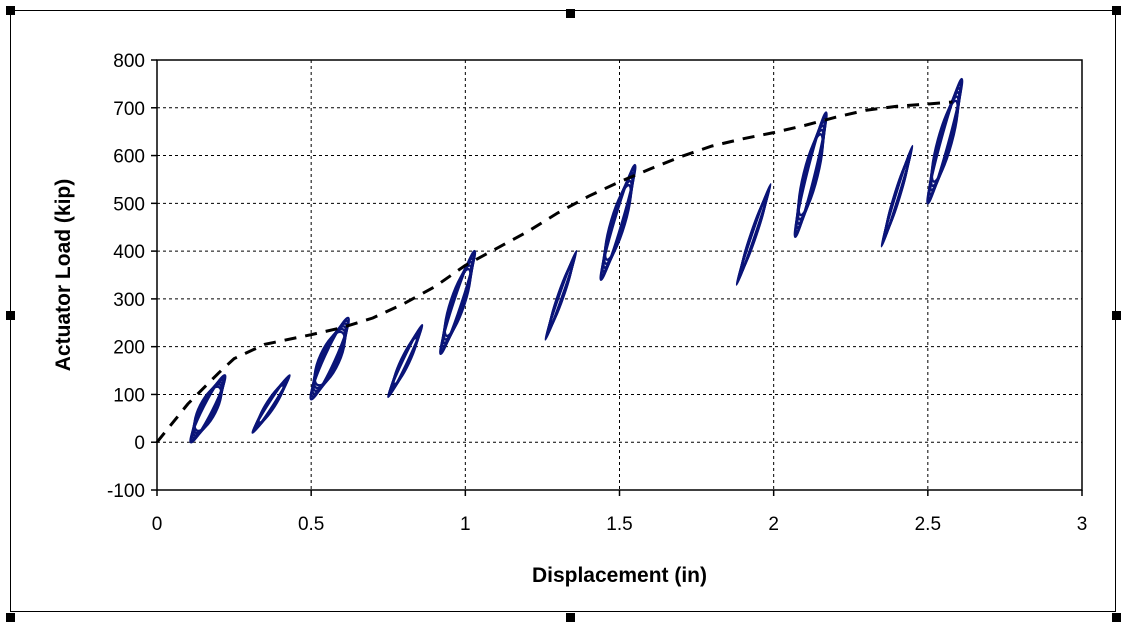 This screenshot has height=623, width=1121. What do you see at coordinates (129, 348) in the screenshot?
I see `y-tick-label: 200` at bounding box center [129, 348].